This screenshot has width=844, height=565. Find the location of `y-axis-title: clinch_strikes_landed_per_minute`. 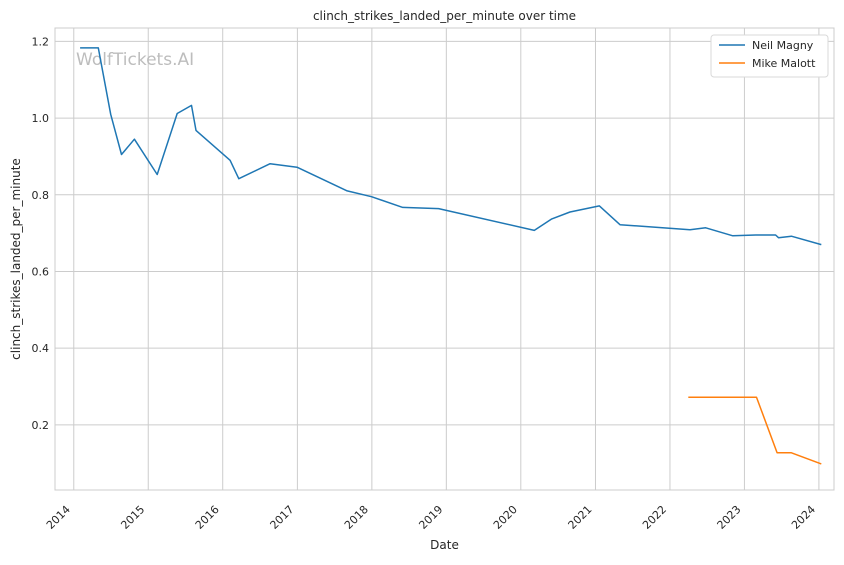

y-axis-title: clinch_strikes_landed_per_minute is located at coordinates (16, 259).